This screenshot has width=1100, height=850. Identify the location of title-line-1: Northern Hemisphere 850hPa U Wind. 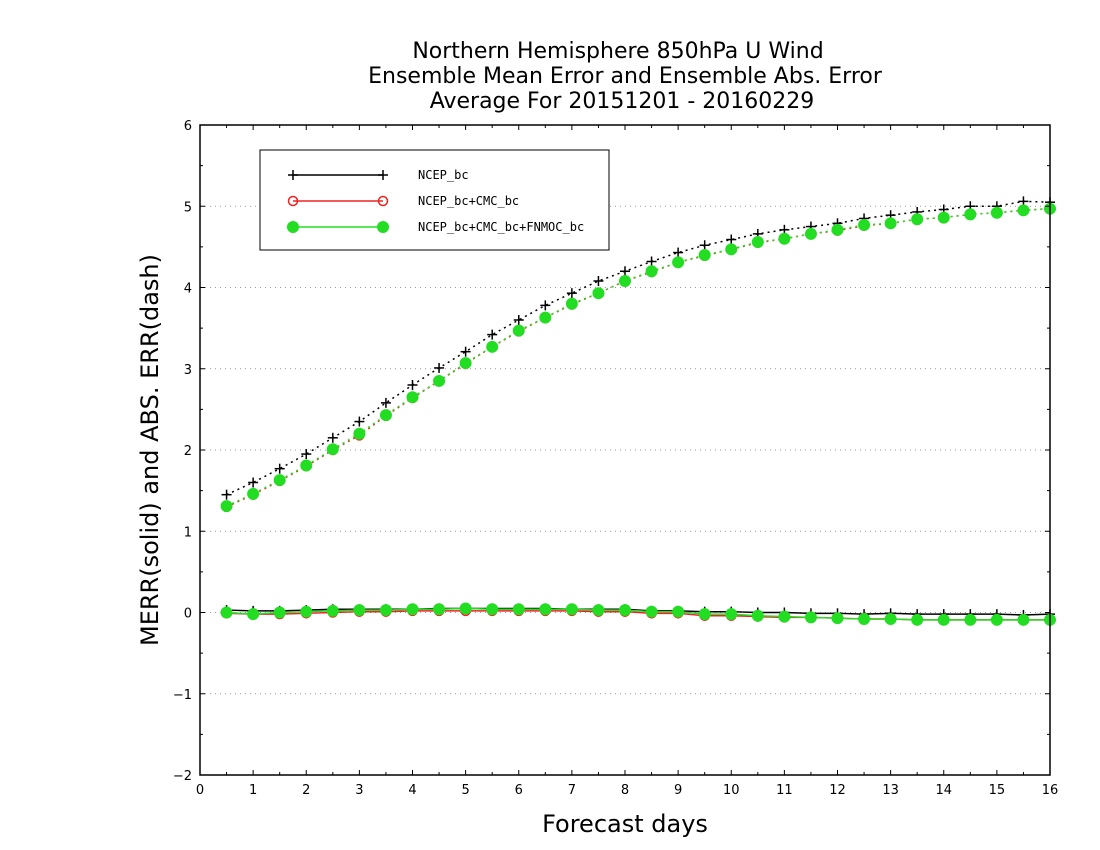
(617, 51).